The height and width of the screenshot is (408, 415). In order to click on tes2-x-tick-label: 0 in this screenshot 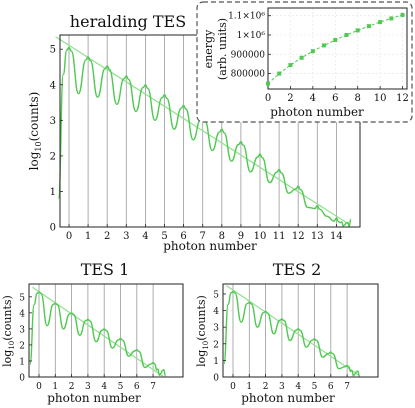, I will do `click(233, 387)`.